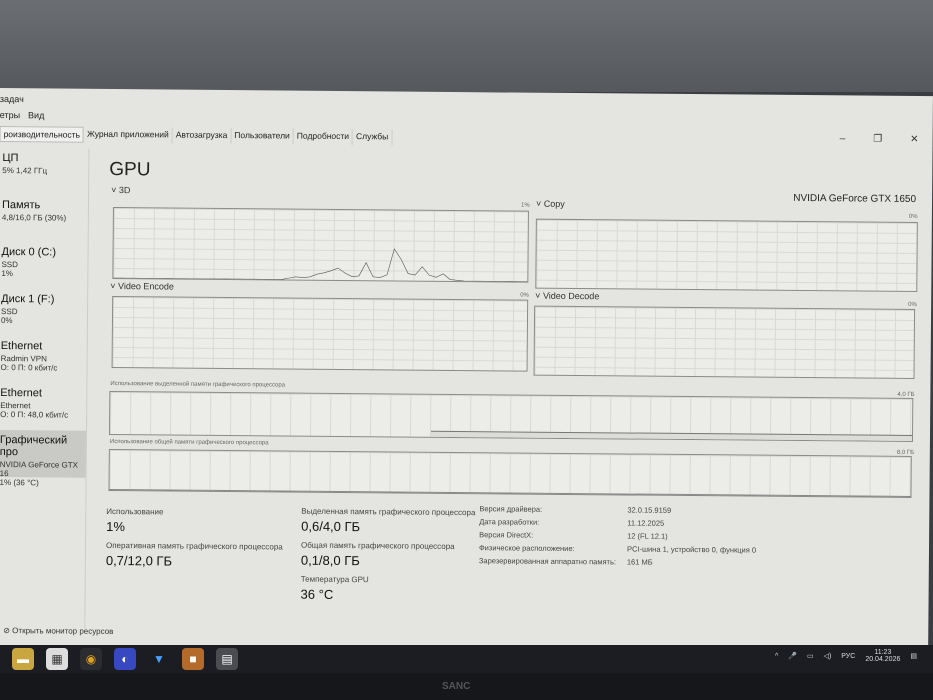 The height and width of the screenshot is (700, 933). What do you see at coordinates (262, 136) in the screenshot?
I see `tab-users: Пользователи` at bounding box center [262, 136].